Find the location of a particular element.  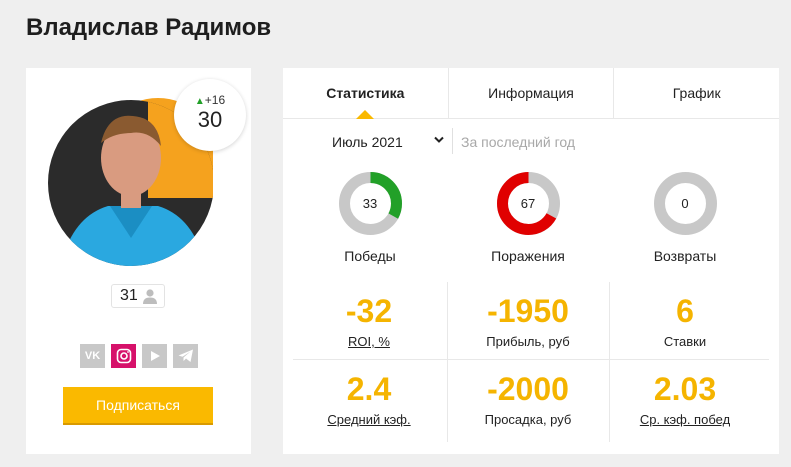

chevron-down-icon is located at coordinates (439, 139).